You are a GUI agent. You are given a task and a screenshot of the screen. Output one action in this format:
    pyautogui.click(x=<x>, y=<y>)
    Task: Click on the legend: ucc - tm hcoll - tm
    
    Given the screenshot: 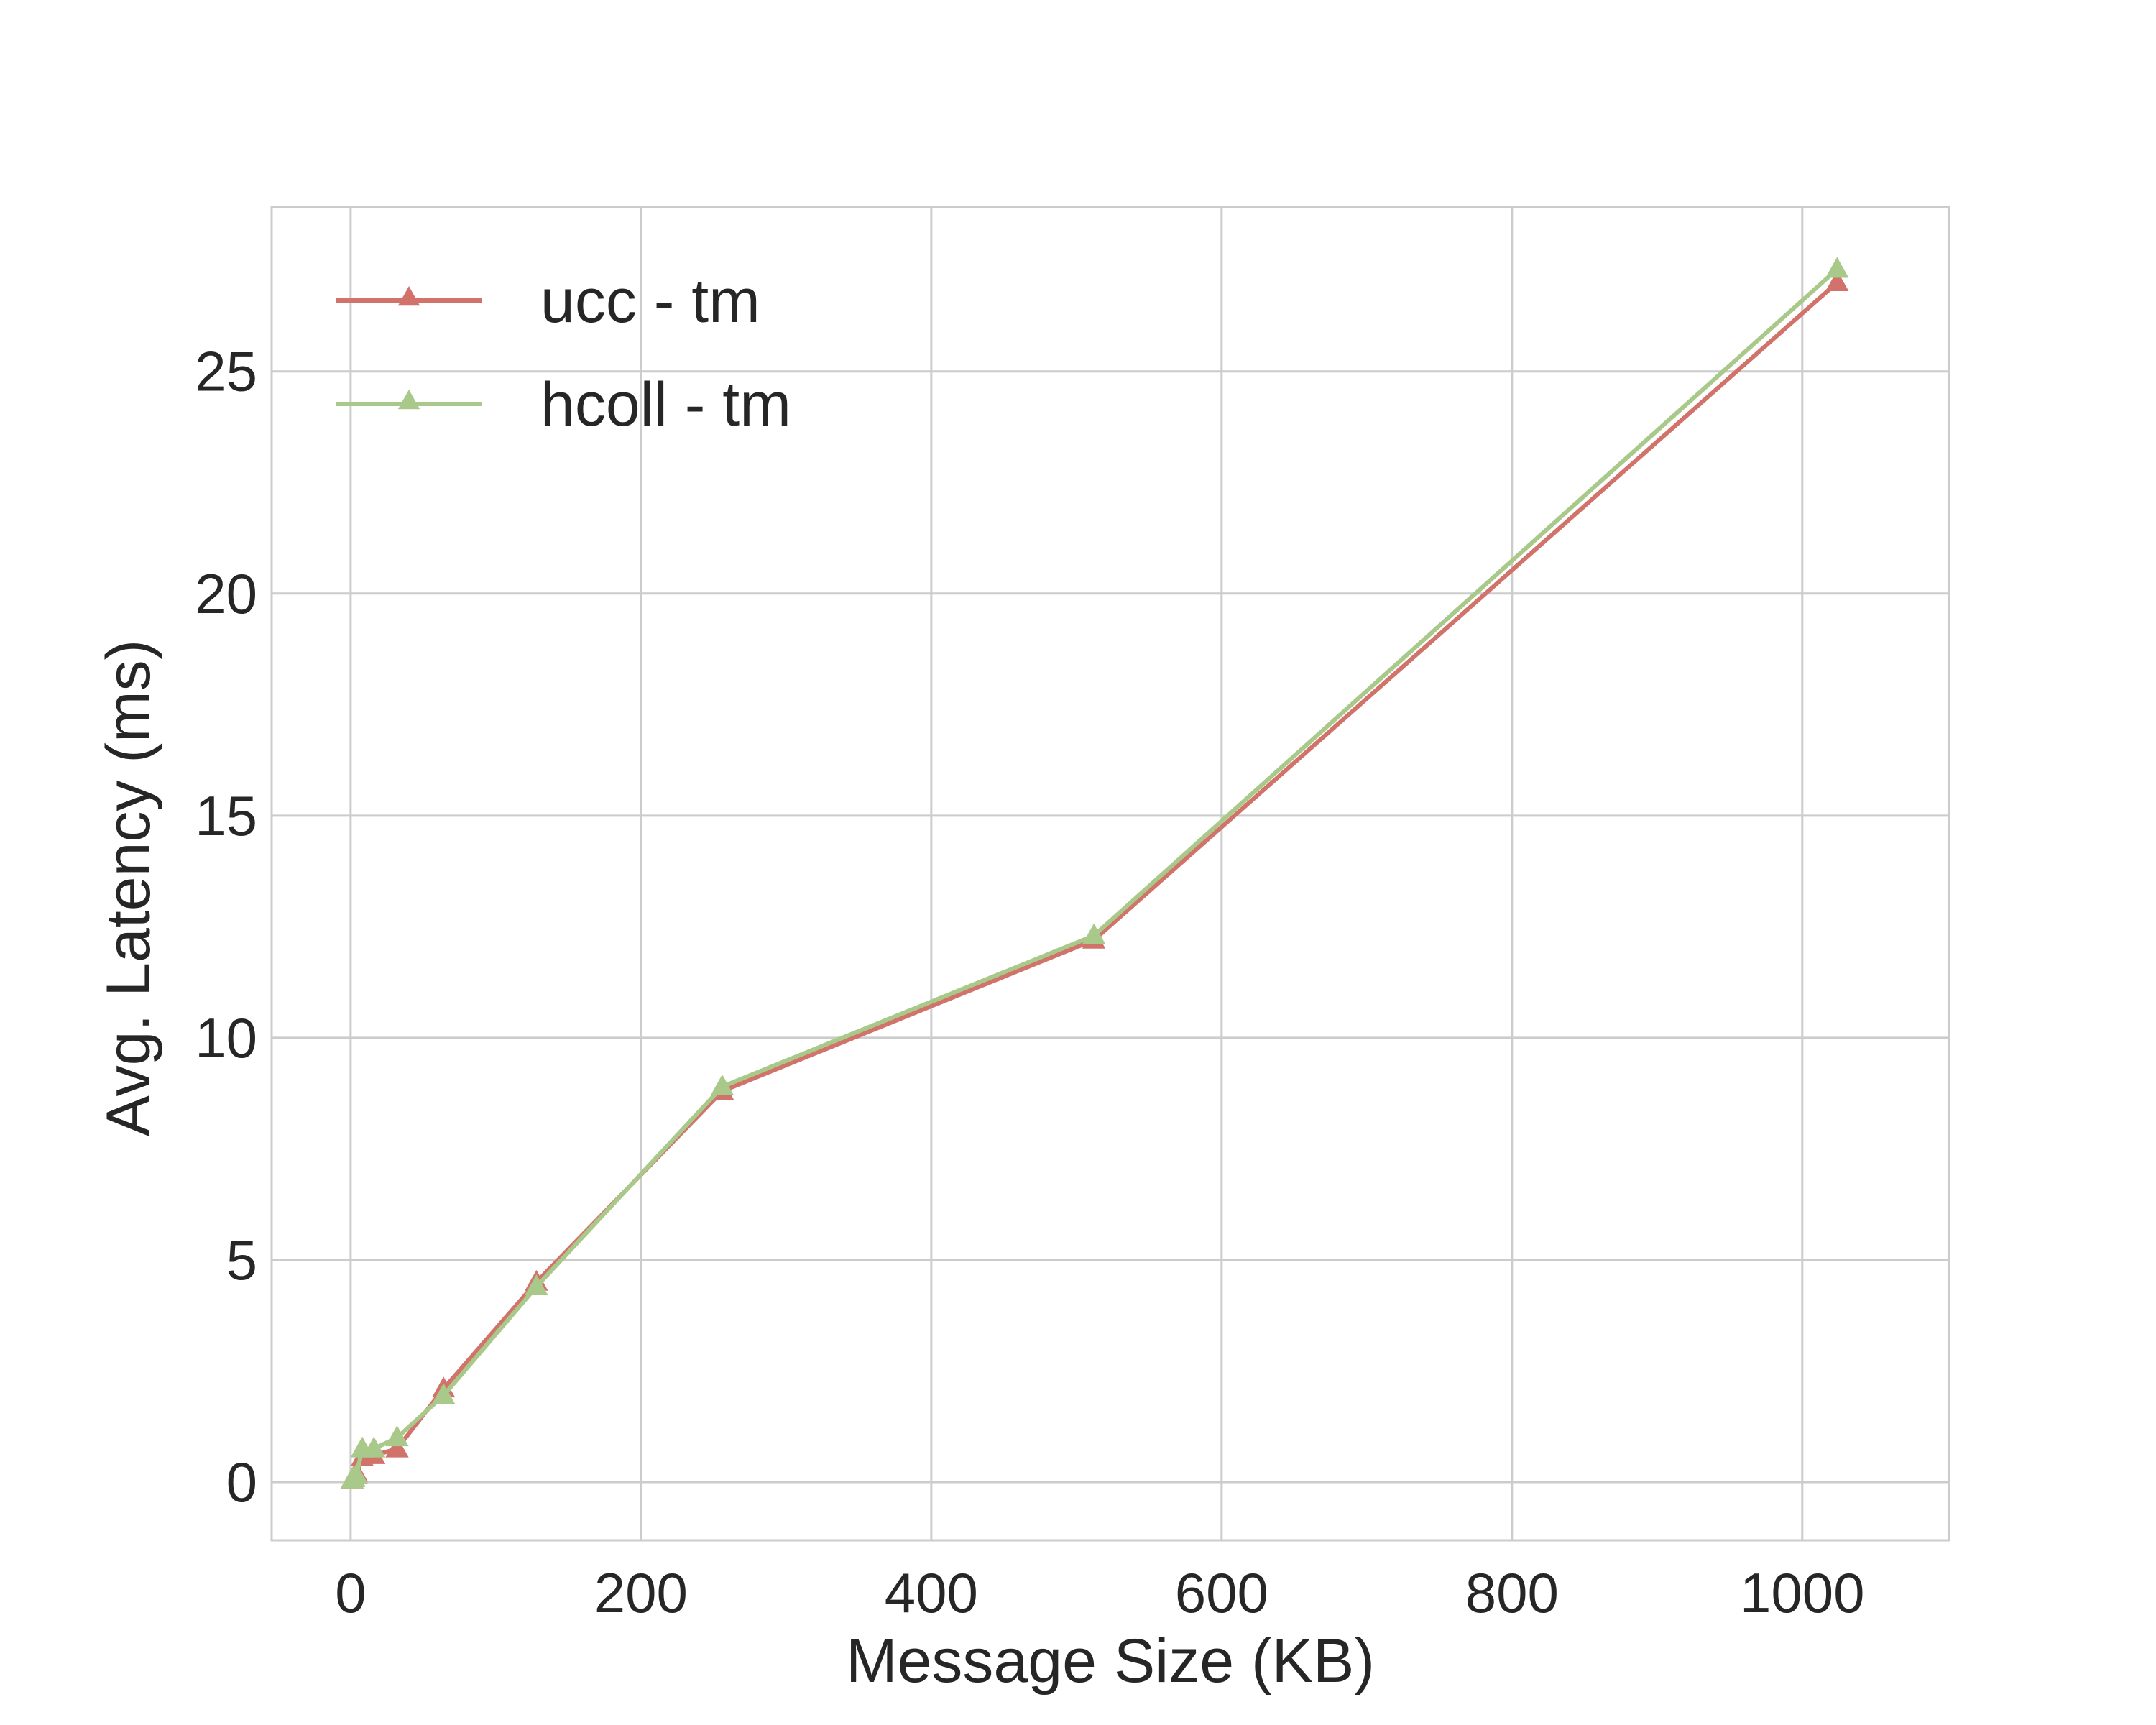 What is the action you would take?
    pyautogui.click(x=563, y=353)
    